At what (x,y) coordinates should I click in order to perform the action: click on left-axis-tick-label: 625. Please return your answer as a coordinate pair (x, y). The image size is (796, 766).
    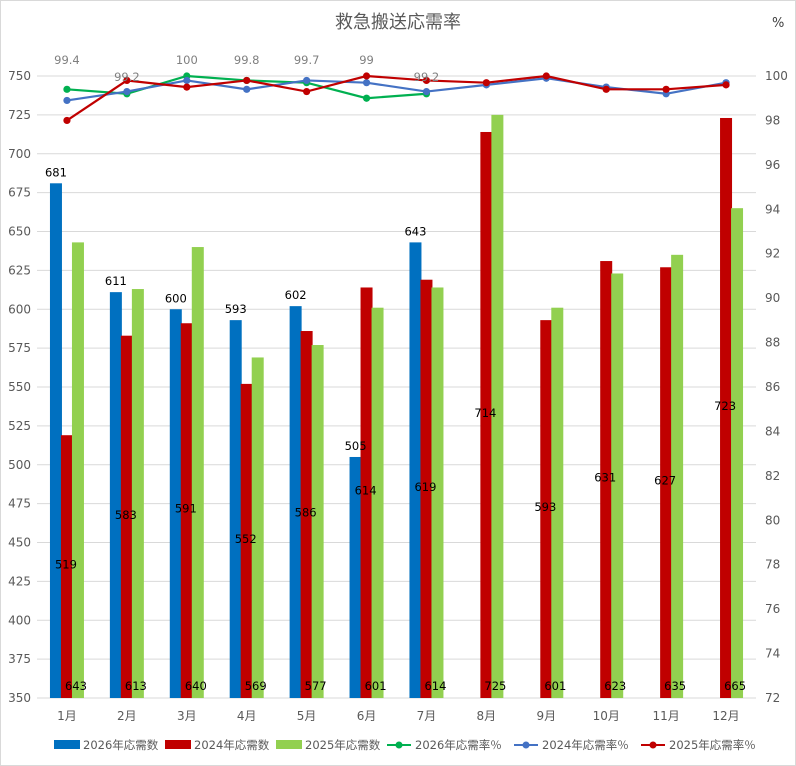
    Looking at the image, I should click on (19, 270).